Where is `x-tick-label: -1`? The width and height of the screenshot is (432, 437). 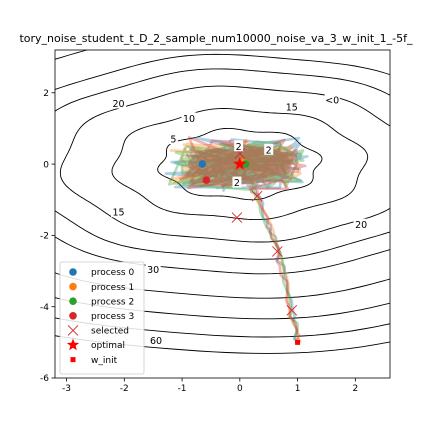
x-tick-label: -1 is located at coordinates (182, 389).